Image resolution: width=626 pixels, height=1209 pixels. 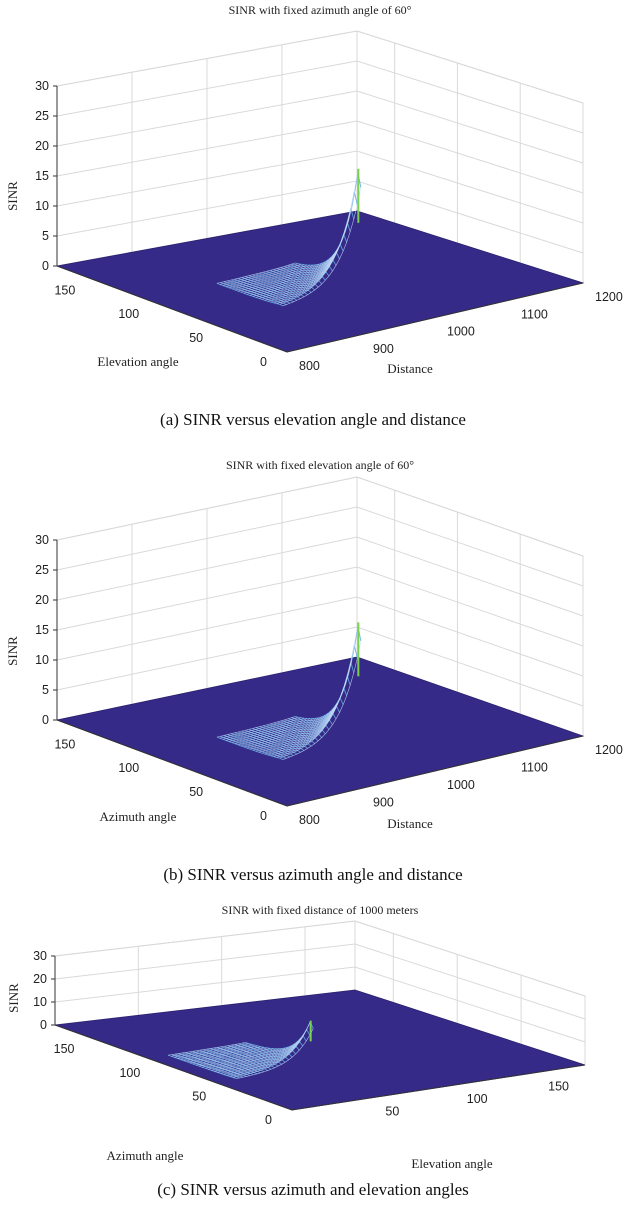 I want to click on chart-title: SINR with fixed elevation angle of 60°, so click(x=320, y=465).